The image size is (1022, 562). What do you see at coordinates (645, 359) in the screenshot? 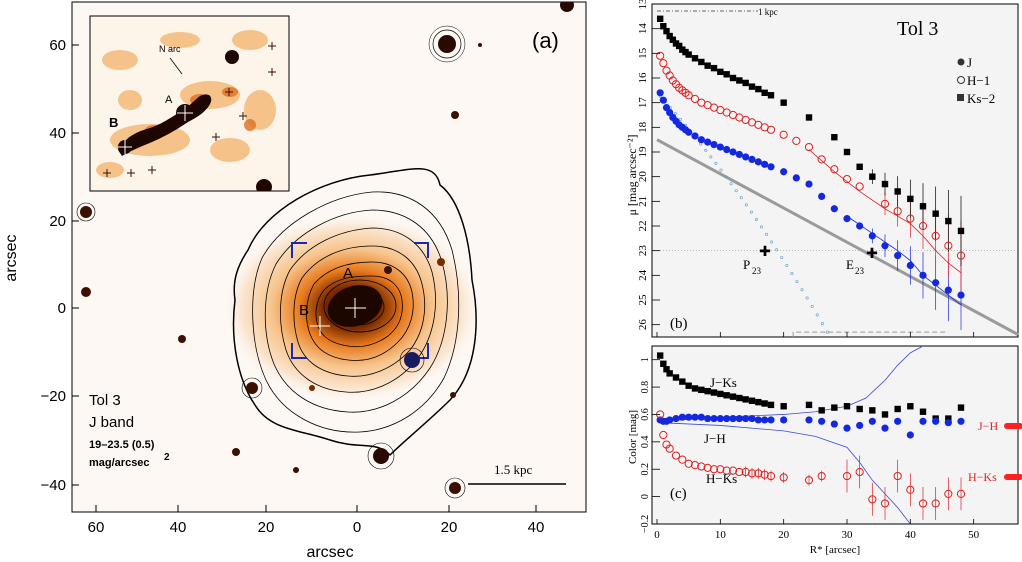
I see `panel-c-ytick-label: 1` at bounding box center [645, 359].